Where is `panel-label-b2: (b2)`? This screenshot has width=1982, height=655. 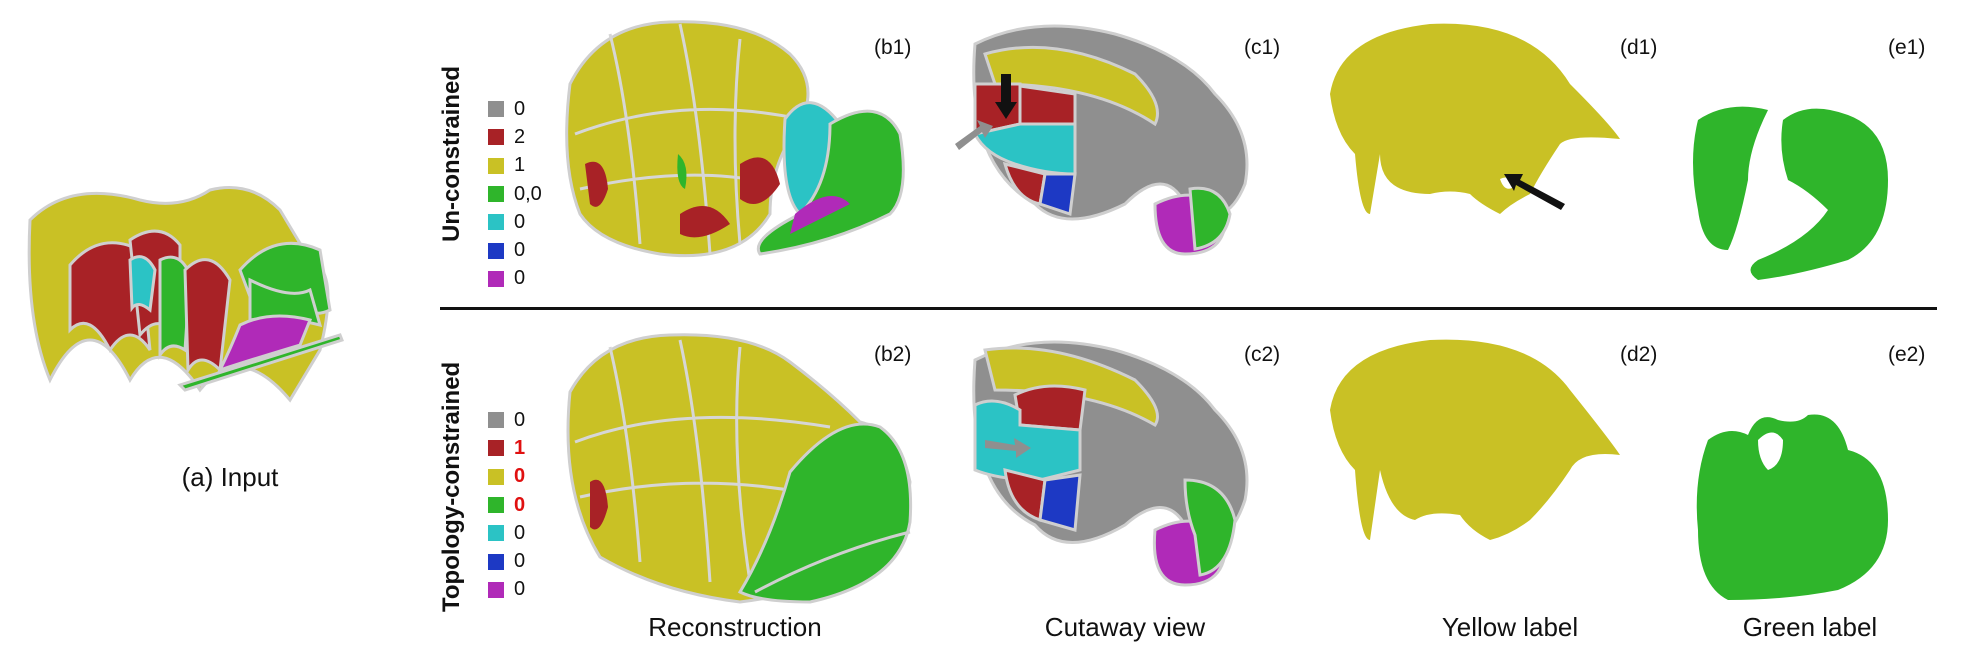 panel-label-b2: (b2) is located at coordinates (893, 354).